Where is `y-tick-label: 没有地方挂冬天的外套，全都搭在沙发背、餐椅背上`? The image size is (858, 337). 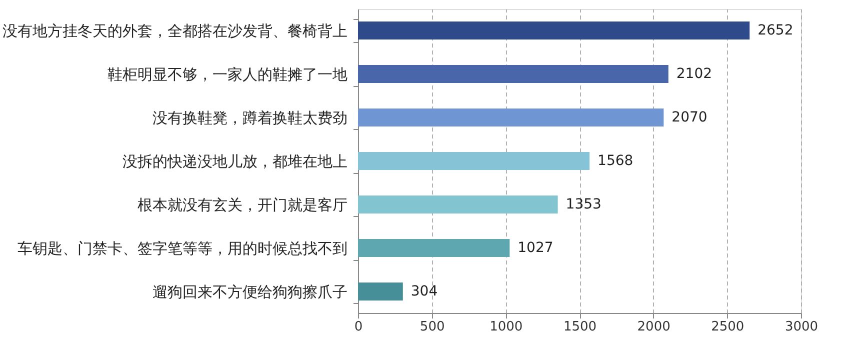
y-tick-label: 没有地方挂冬天的外套，全都搭在沙发背、餐椅背上 is located at coordinates (175, 31).